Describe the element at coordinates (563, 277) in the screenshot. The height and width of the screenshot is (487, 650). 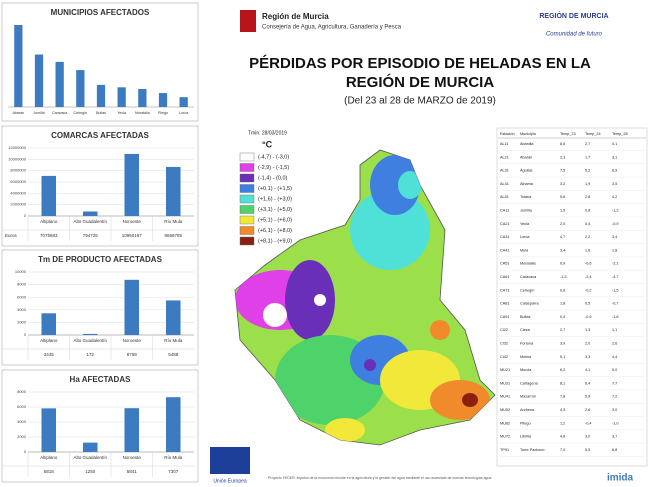
I see `table-cell: -1,3` at that location.